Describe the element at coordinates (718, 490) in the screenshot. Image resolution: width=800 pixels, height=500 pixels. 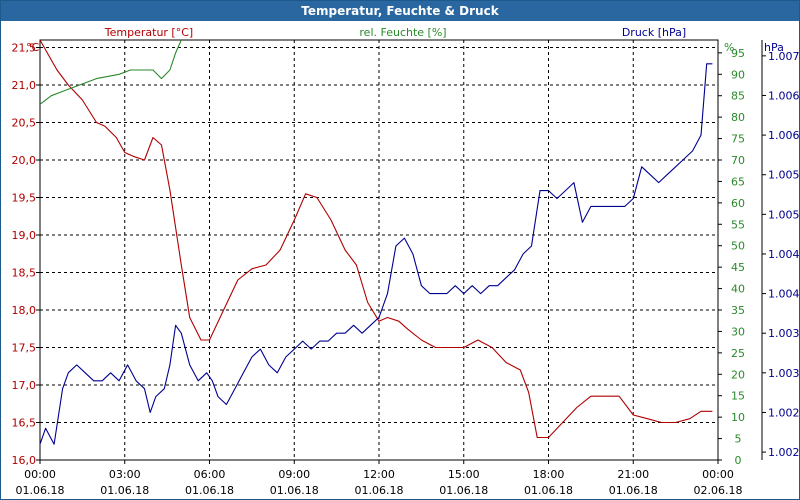
I see `x-tick-date-label: 02.06.18` at that location.